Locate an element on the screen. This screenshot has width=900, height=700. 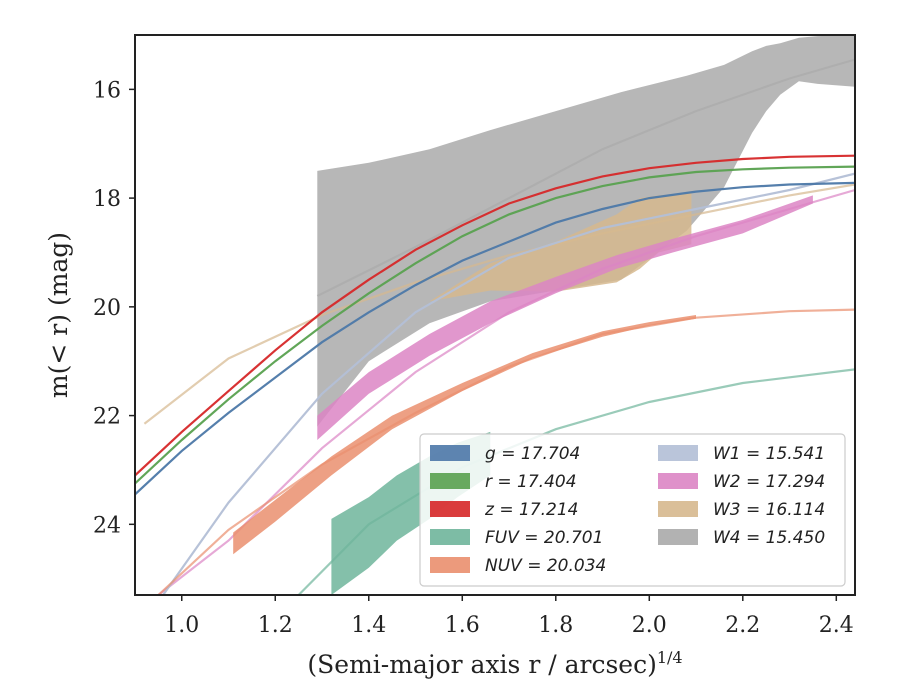
x-axis-label: (Semi-major axis r / arcsec)1/4 is located at coordinates (494, 663).